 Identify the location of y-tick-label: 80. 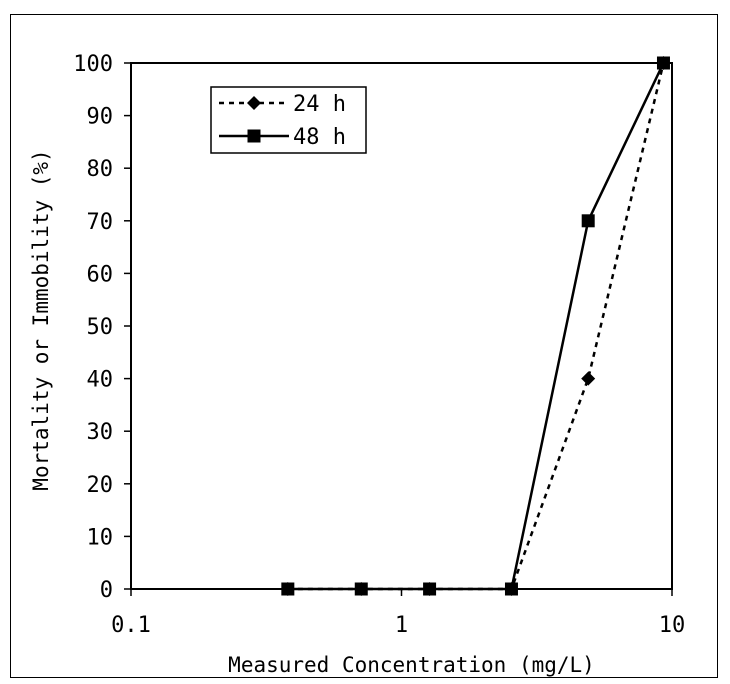
(100, 169).